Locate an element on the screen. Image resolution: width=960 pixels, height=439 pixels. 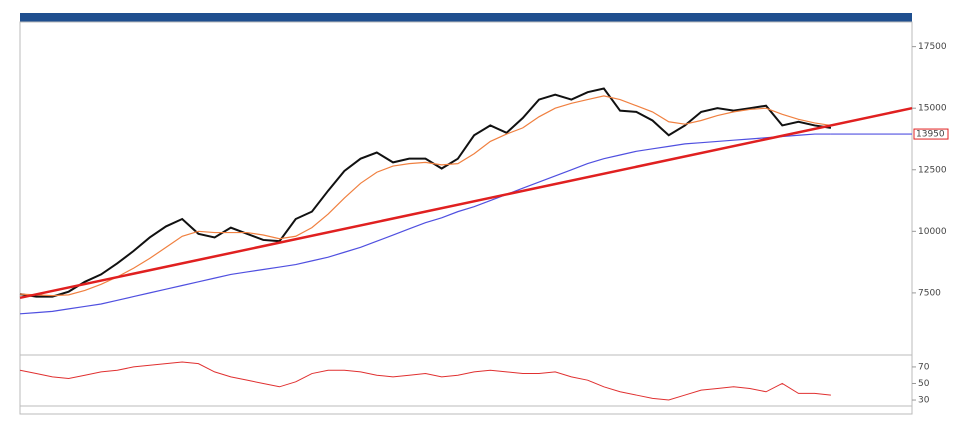
header-bar is located at coordinates (466, 17).